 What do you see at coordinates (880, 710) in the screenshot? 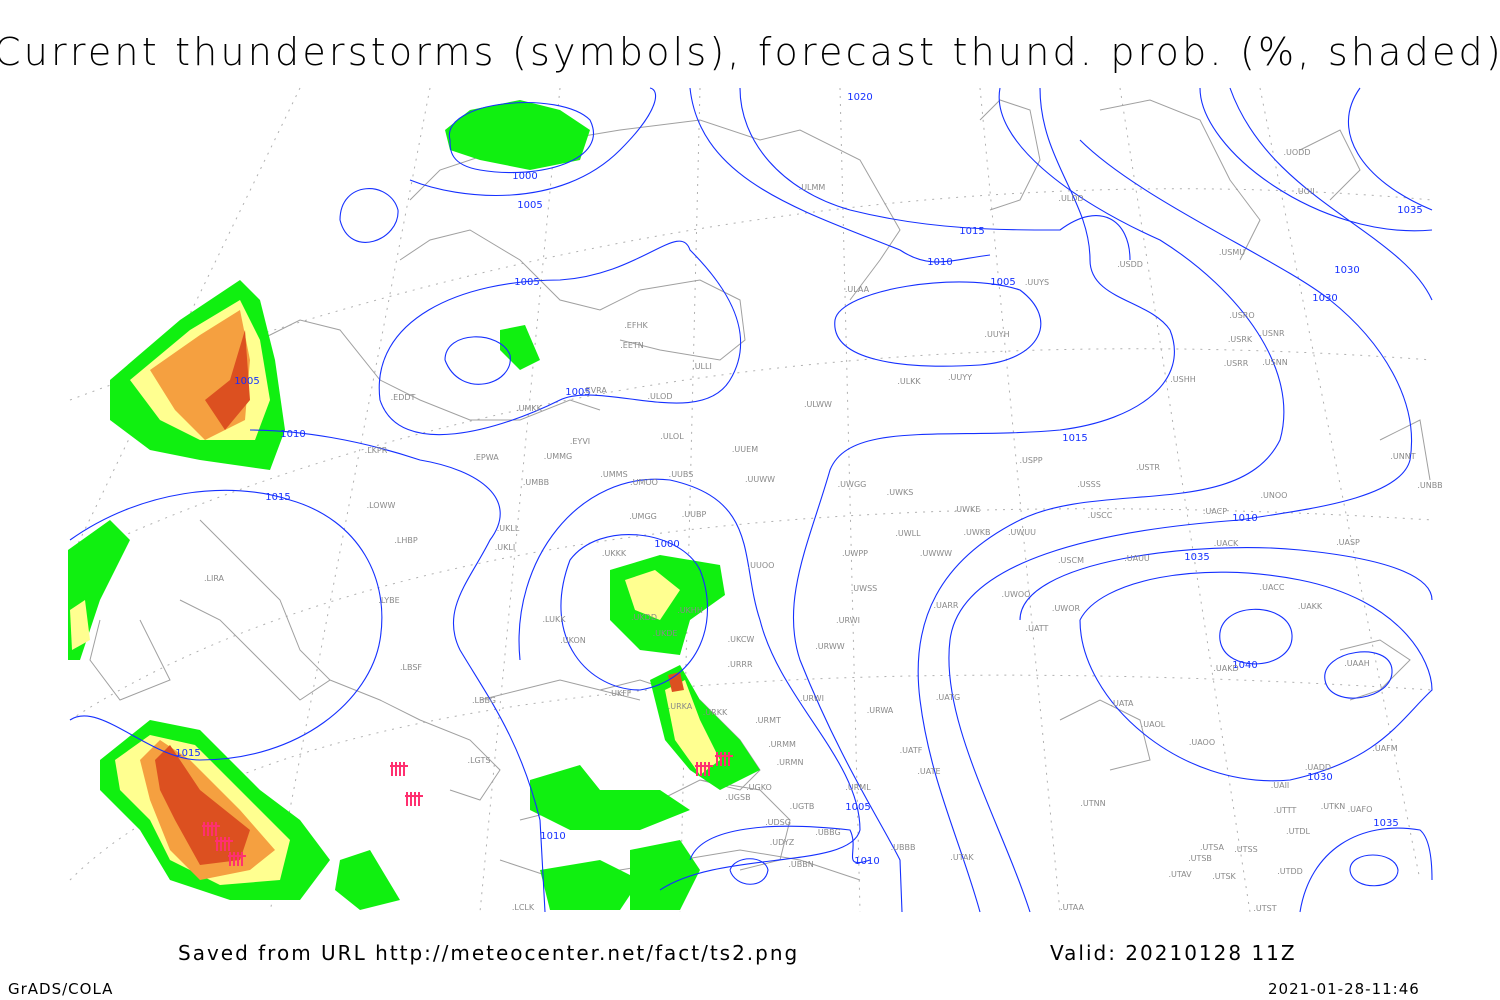
I see `station-label: .URWA` at bounding box center [880, 710].